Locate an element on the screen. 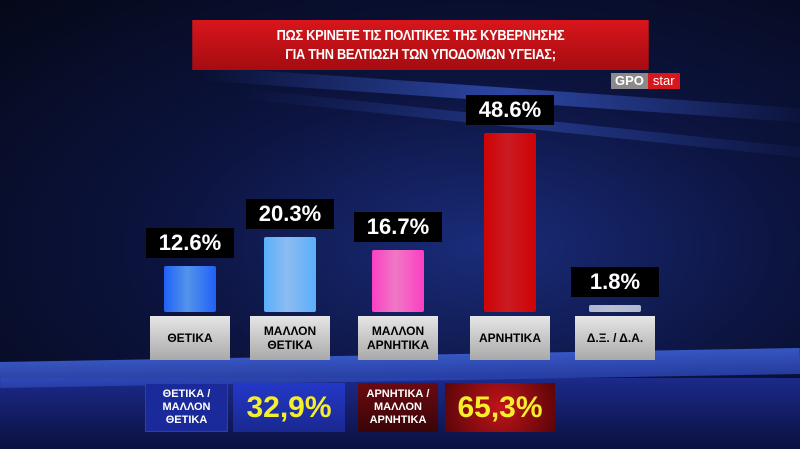 The height and width of the screenshot is (449, 800). category-label: Δ.Ξ. / Δ.Α. is located at coordinates (615, 338).